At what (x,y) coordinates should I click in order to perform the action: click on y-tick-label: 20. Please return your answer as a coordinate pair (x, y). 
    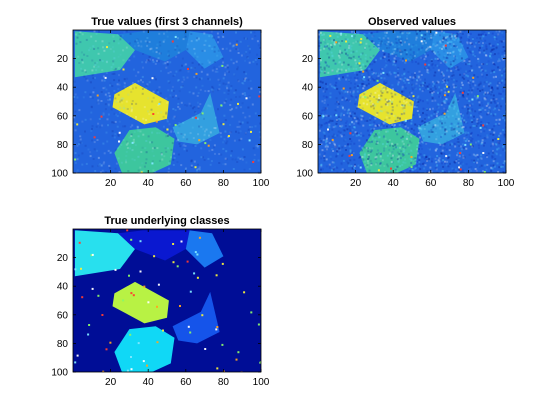
    Looking at the image, I should click on (308, 59).